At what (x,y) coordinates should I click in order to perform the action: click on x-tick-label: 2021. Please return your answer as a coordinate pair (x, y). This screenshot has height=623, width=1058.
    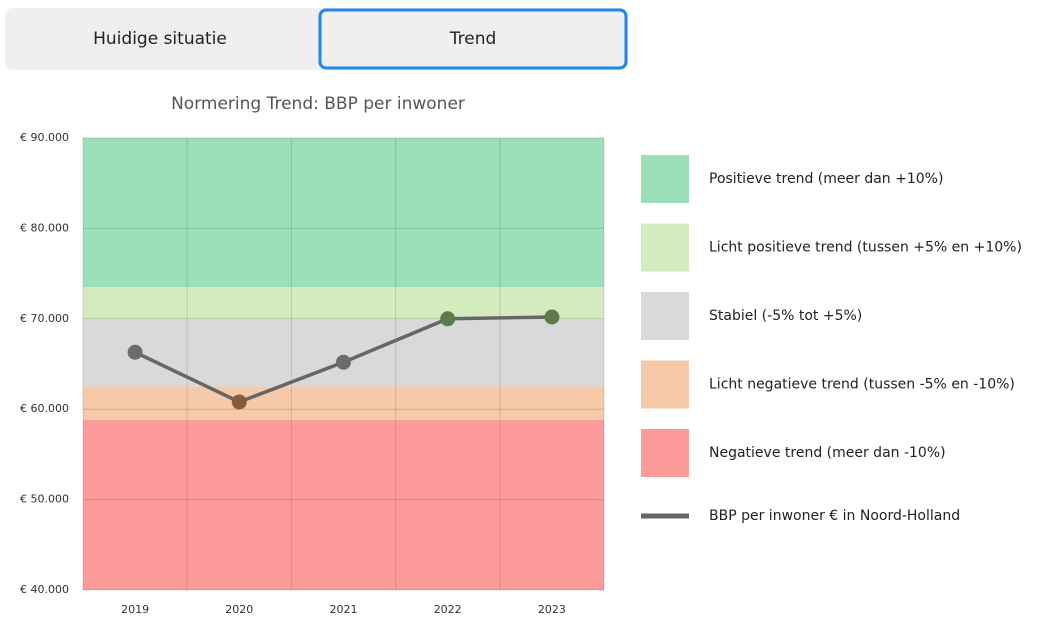
    Looking at the image, I should click on (344, 609).